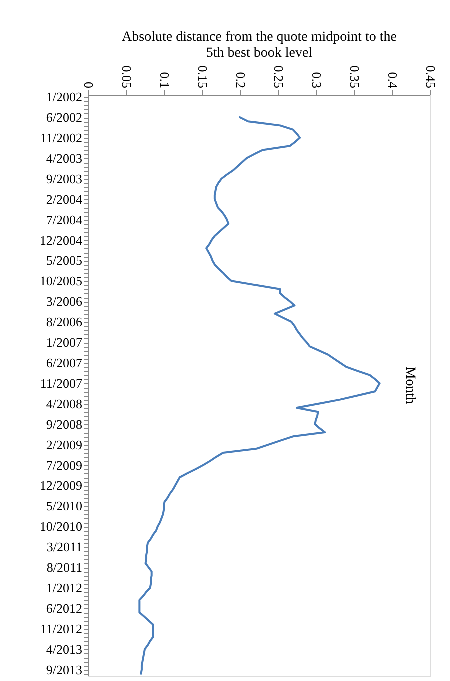  What do you see at coordinates (64, 199) in the screenshot?
I see `y-tick-label: 2/2004` at bounding box center [64, 199].